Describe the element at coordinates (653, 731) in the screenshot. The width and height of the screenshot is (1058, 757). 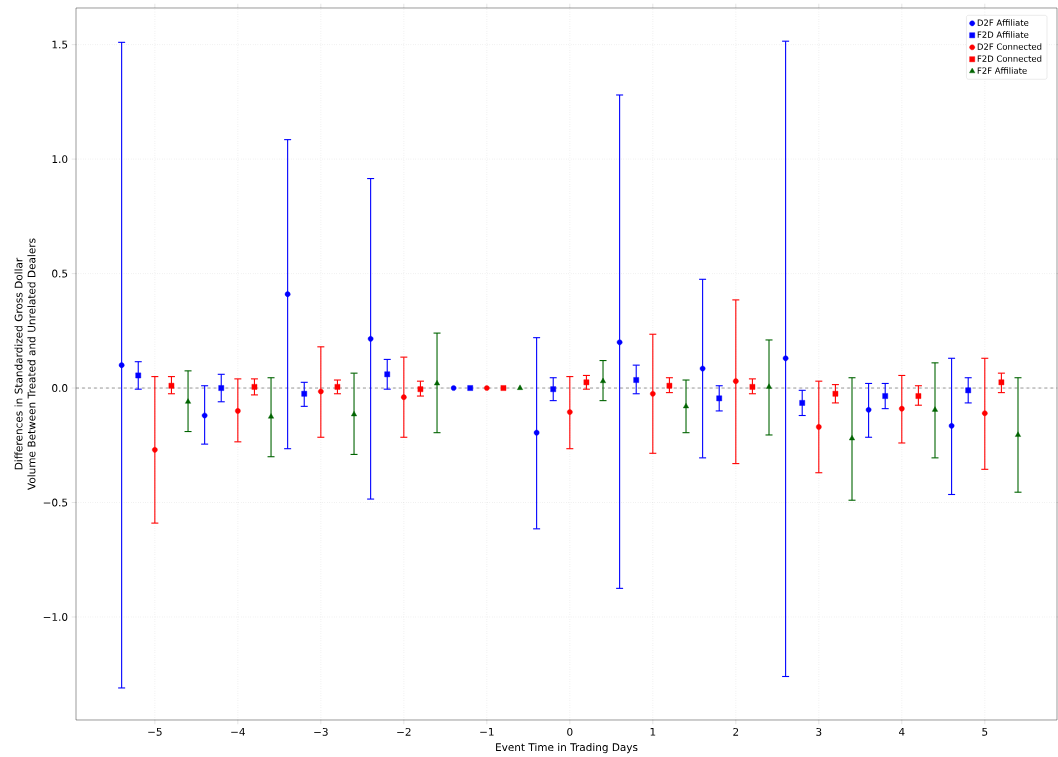
I see `x-tick-label: 1` at that location.